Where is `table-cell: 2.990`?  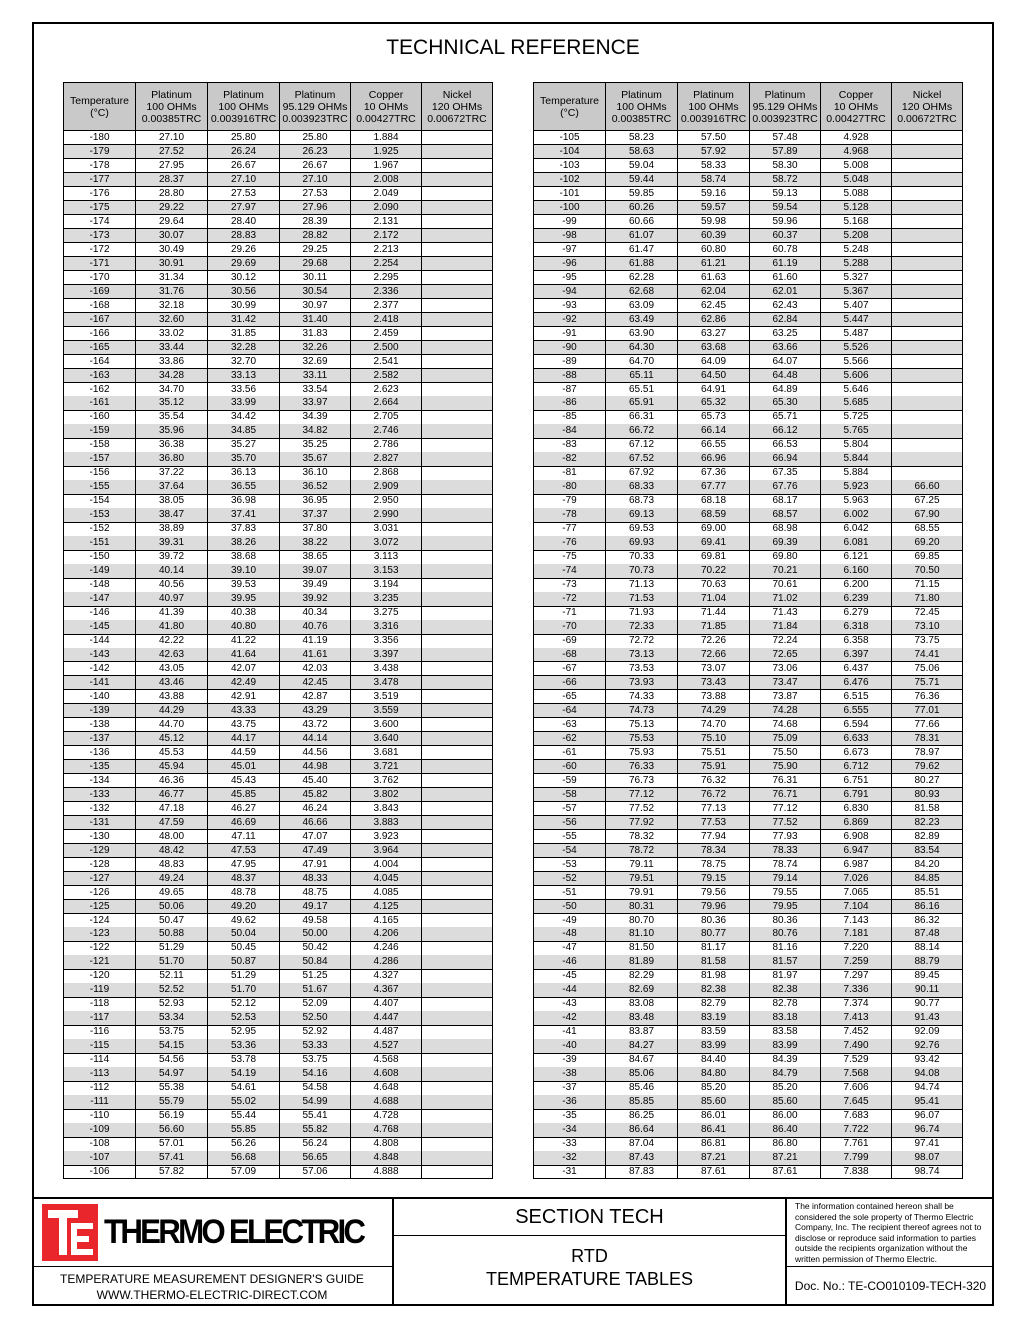 table-cell: 2.990 is located at coordinates (386, 515).